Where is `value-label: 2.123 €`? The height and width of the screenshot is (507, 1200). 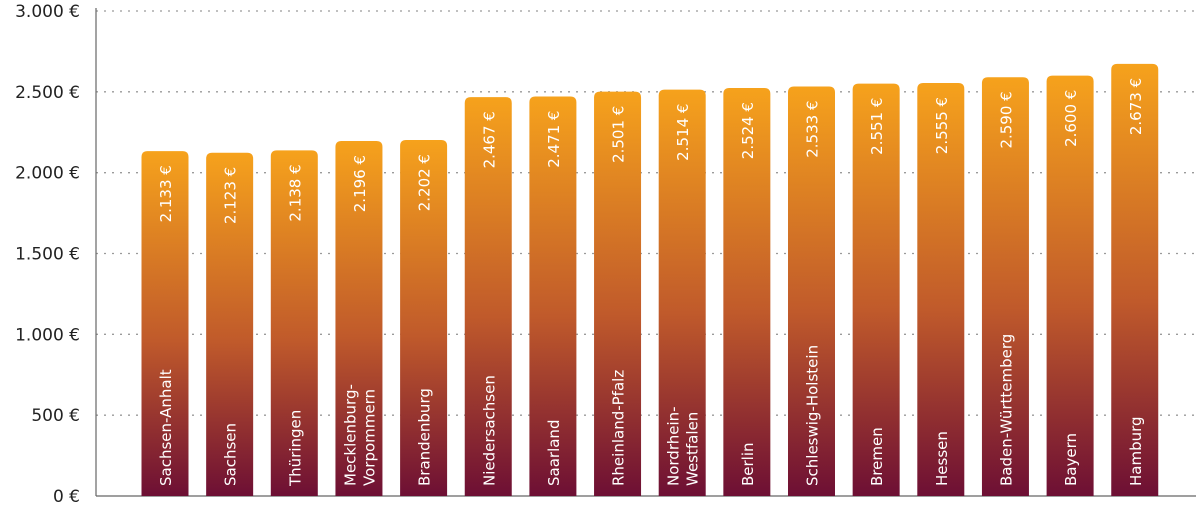
value-label: 2.123 € is located at coordinates (231, 195).